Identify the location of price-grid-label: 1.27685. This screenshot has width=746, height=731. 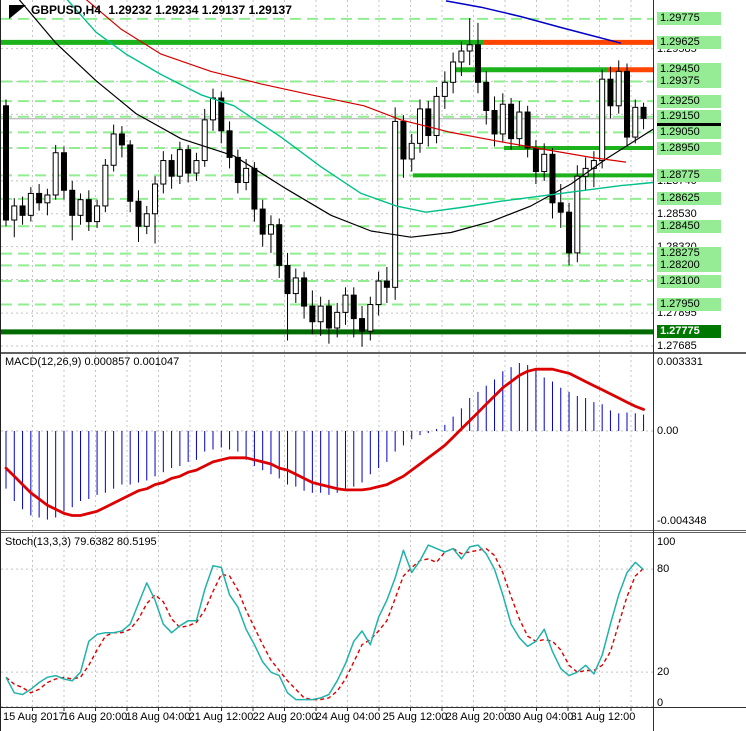
(677, 346).